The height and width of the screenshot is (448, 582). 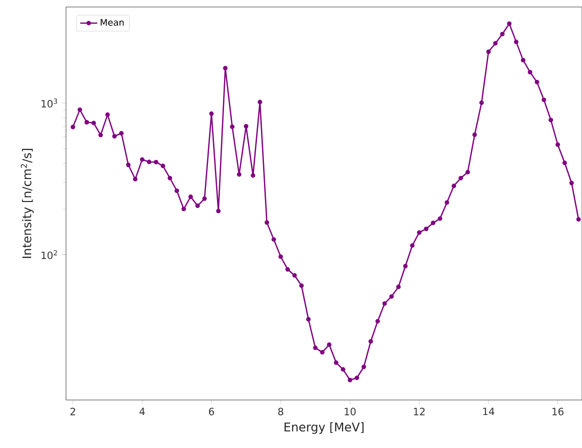 What do you see at coordinates (49, 255) in the screenshot?
I see `y-tick-label: 10$^{2}$` at bounding box center [49, 255].